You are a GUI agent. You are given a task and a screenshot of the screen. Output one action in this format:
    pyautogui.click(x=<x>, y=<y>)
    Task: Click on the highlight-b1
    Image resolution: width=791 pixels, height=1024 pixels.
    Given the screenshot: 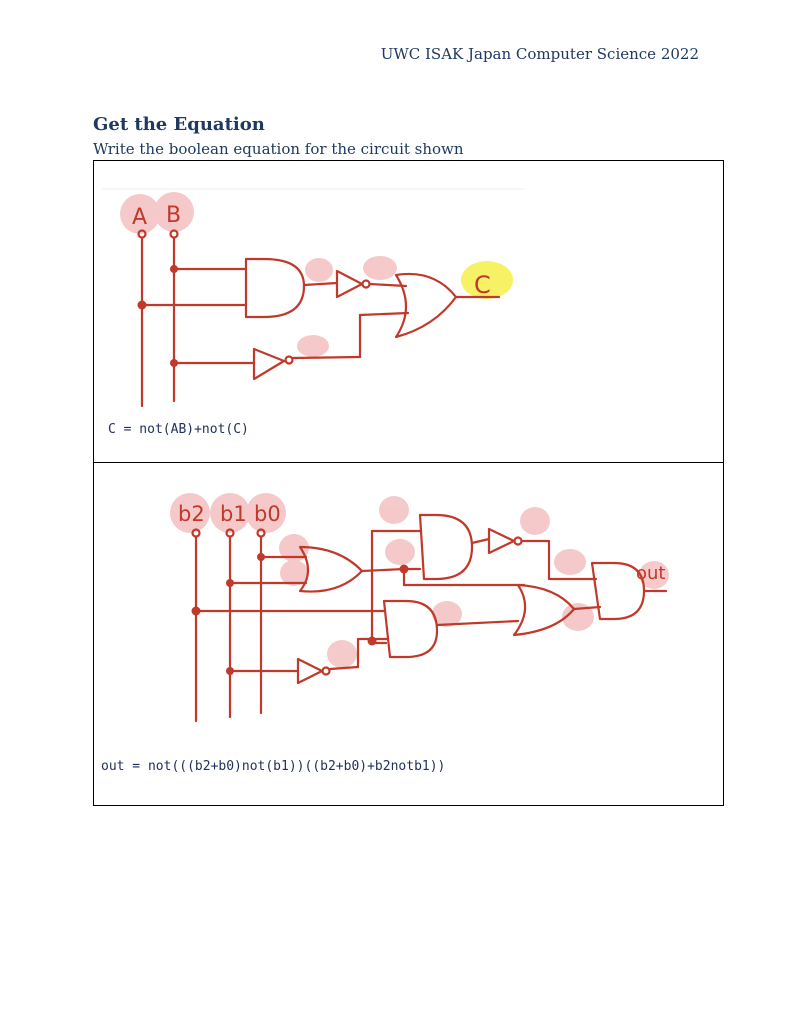 What is the action you would take?
    pyautogui.click(x=230, y=513)
    